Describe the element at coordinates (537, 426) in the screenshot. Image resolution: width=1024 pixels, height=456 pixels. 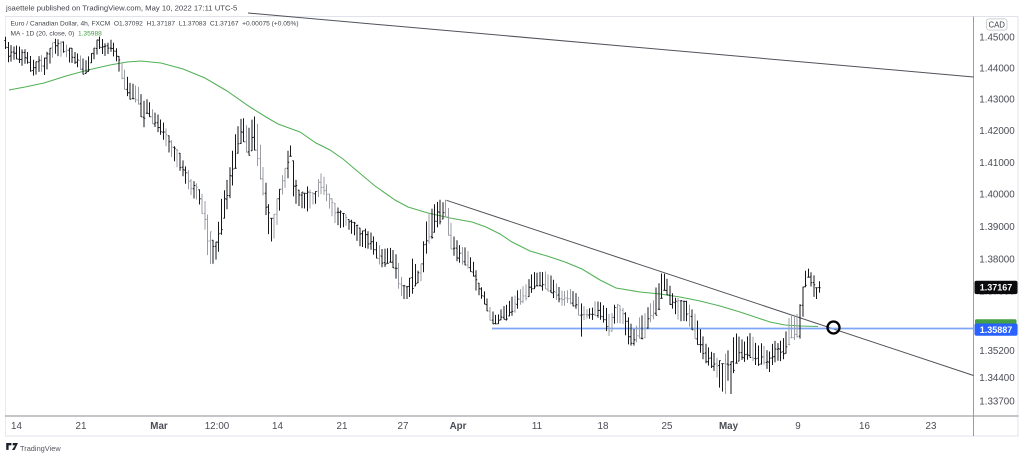
I see `svg-text: 11` at that location.